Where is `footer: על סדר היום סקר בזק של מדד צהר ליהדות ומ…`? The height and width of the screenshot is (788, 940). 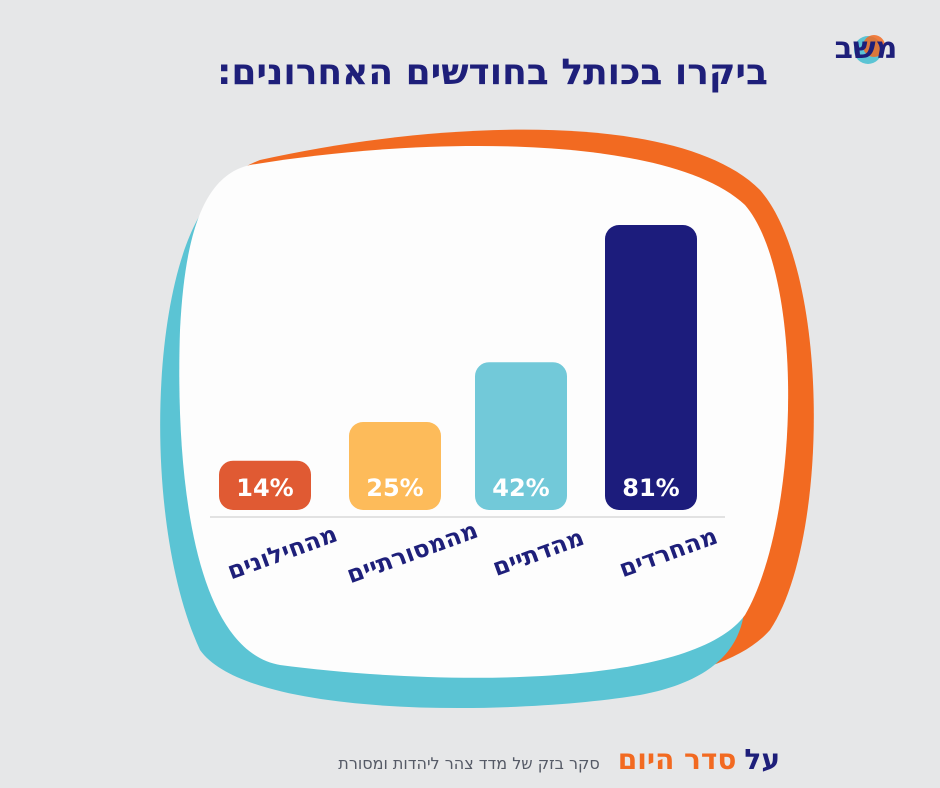 footer: על סדר היום סקר בזק של מדד צהר ליהדות ומ… is located at coordinates (559, 759).